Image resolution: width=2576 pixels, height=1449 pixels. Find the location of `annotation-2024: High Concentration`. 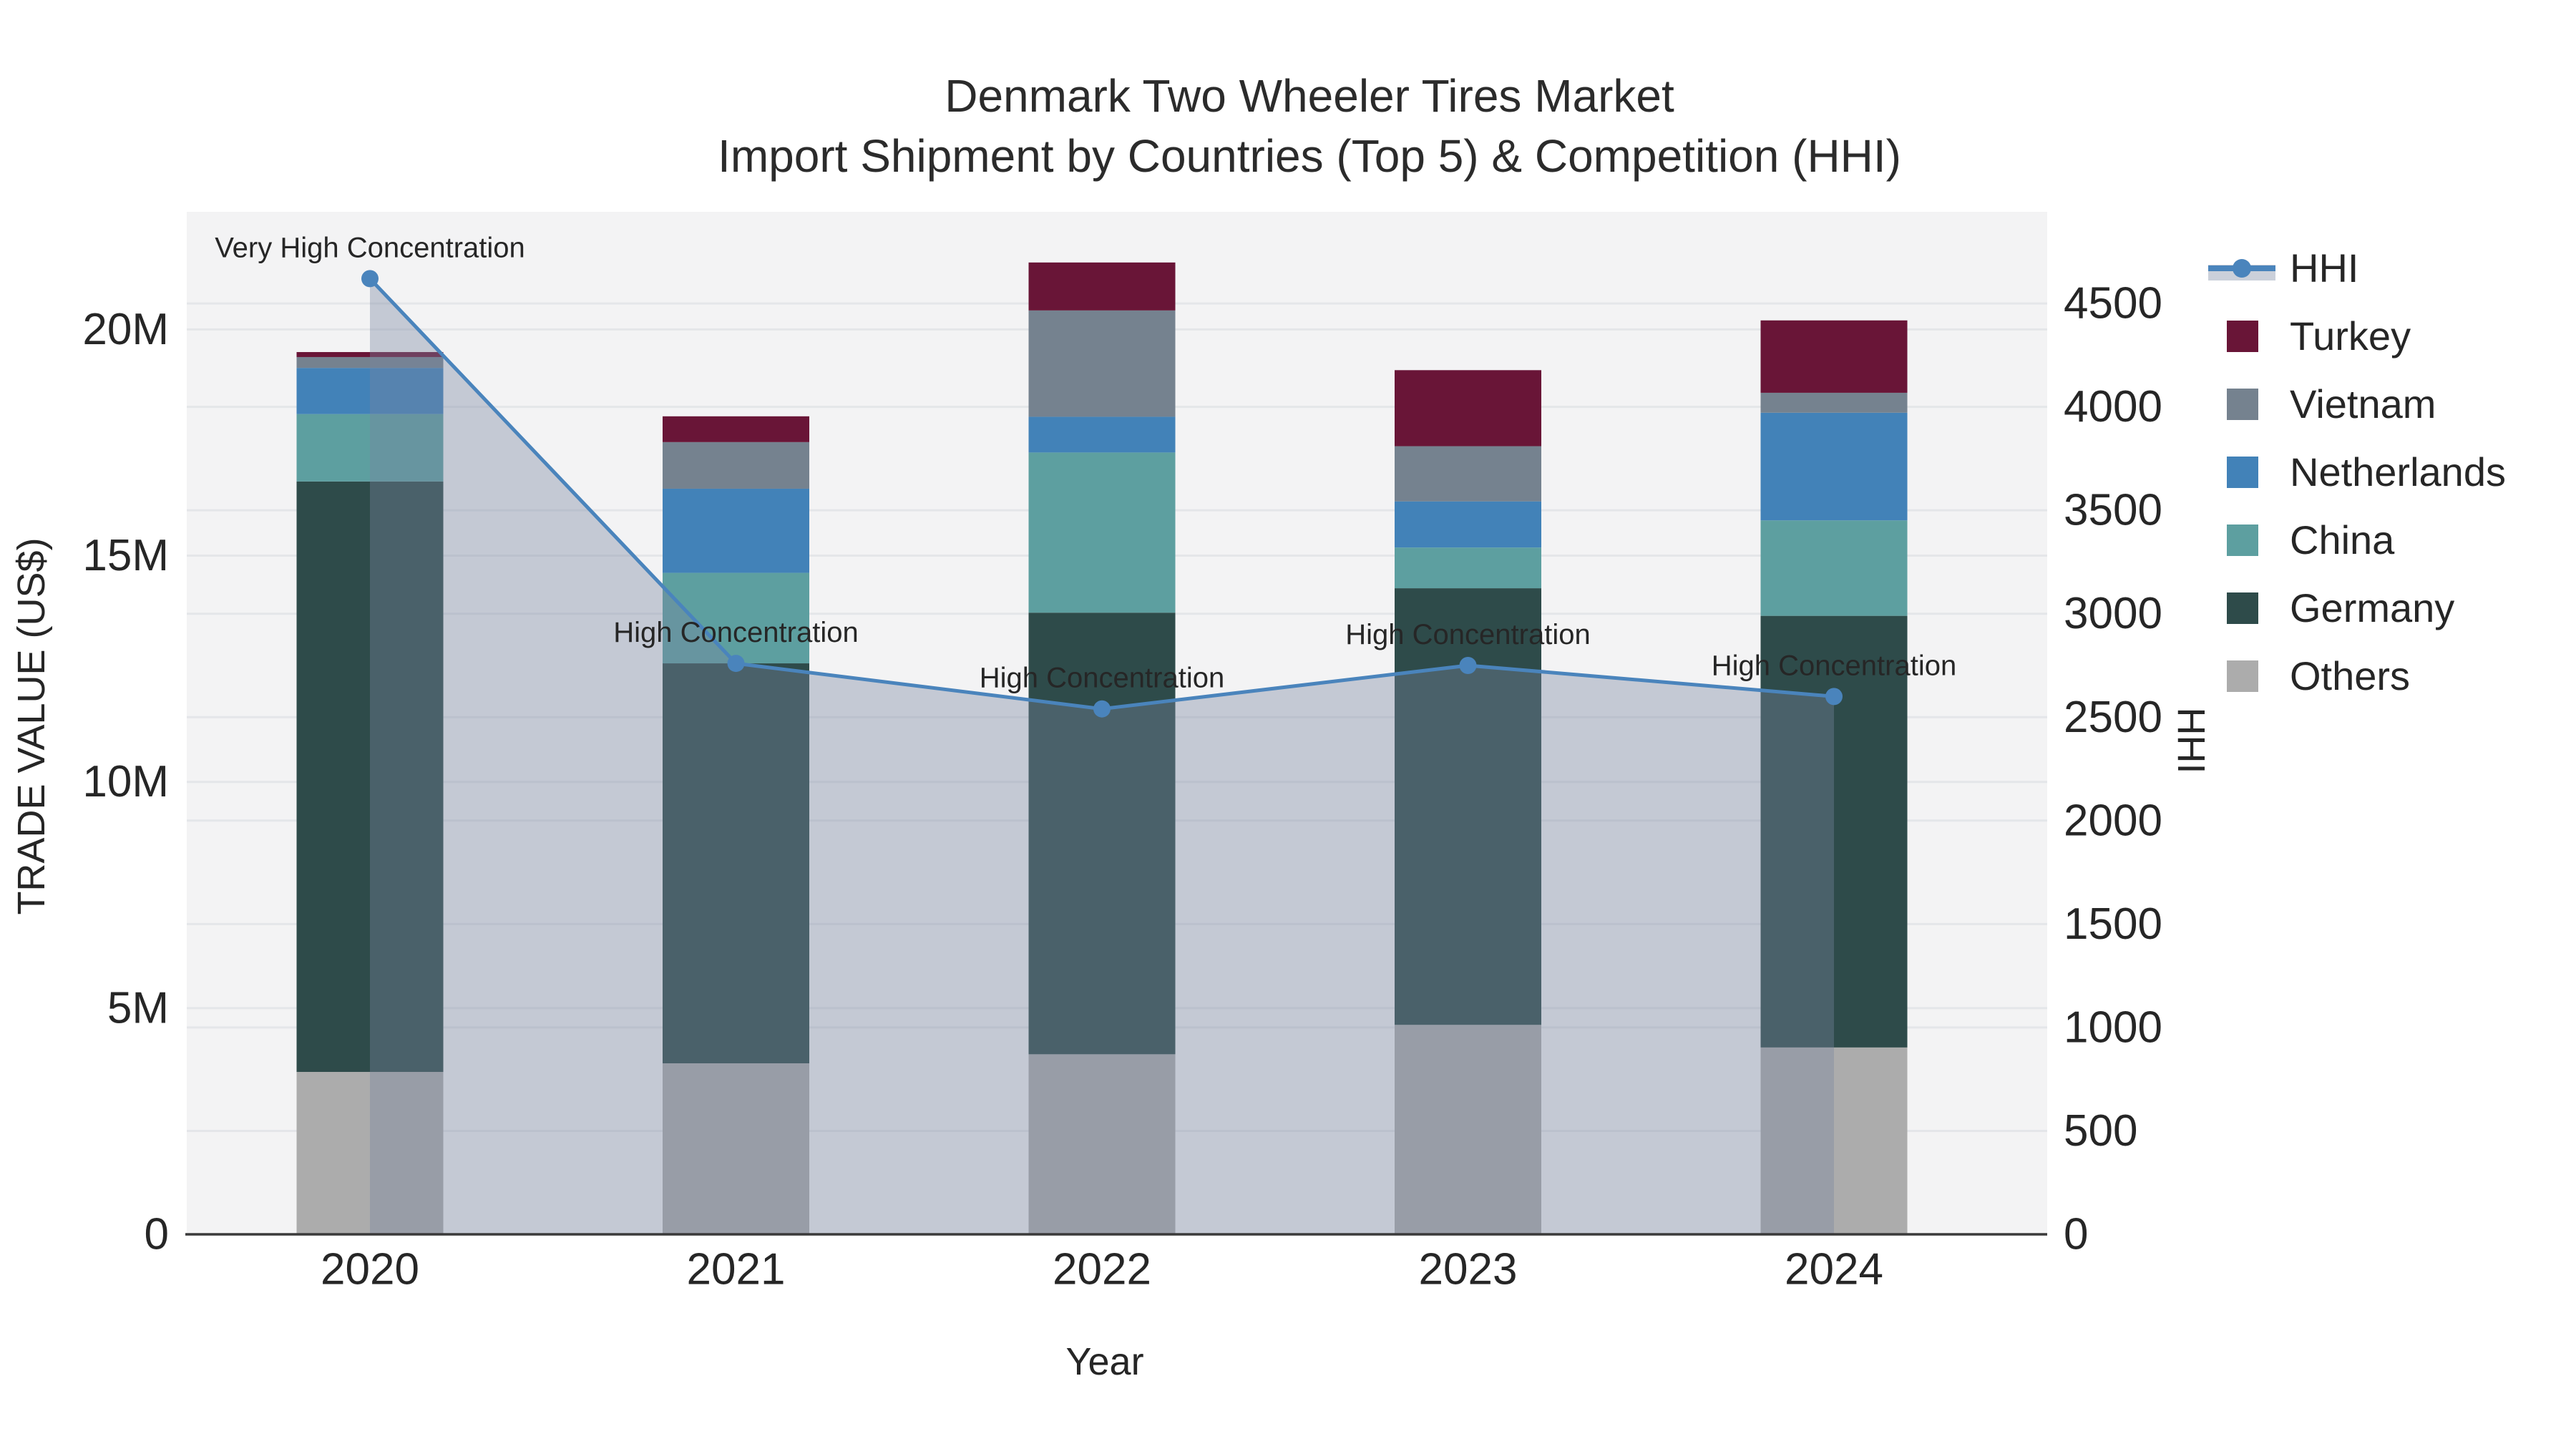

annotation-2024: High Concentration is located at coordinates (1834, 665).